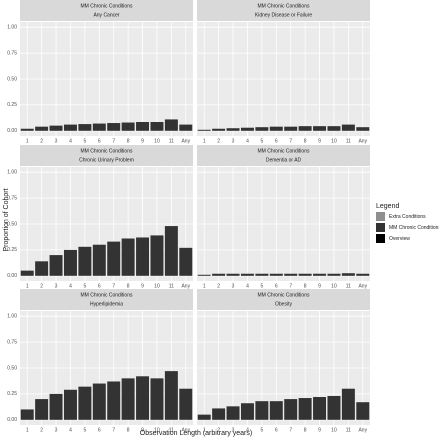 This screenshot has height=440, width=439. Describe the element at coordinates (399, 239) in the screenshot. I see `legend-label: Overview` at that location.